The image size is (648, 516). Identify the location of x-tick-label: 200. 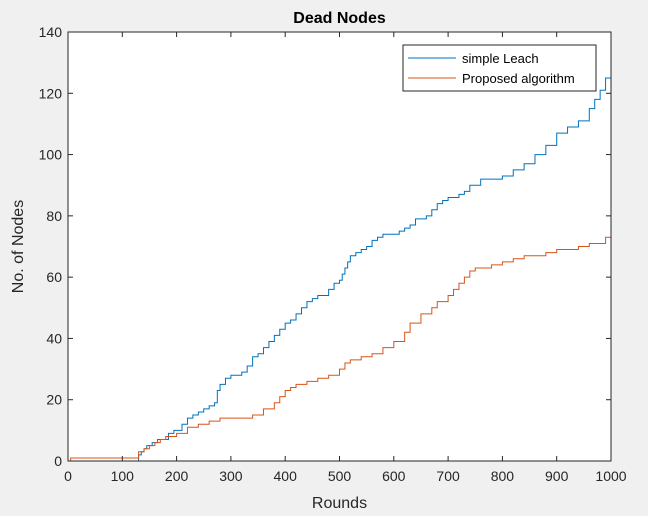
(177, 476).